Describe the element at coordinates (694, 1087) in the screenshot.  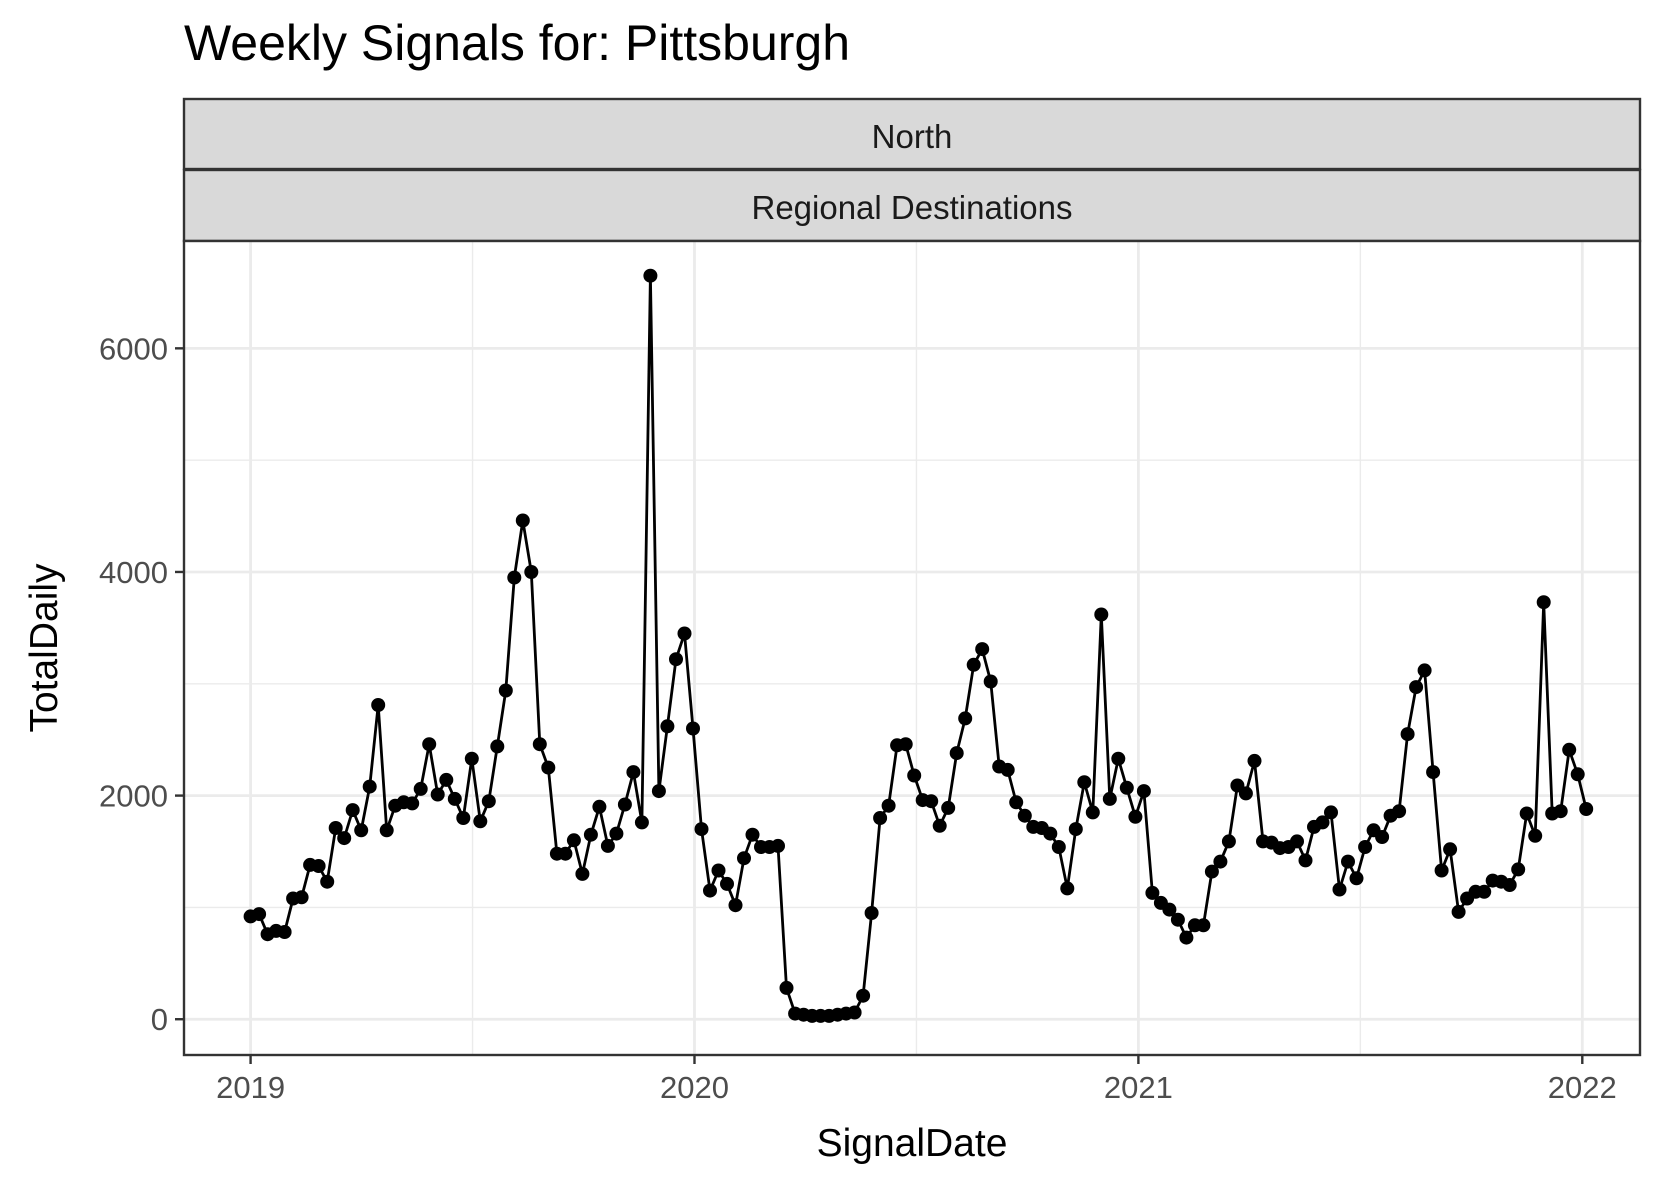
I see `x-tick-label: 2020` at that location.